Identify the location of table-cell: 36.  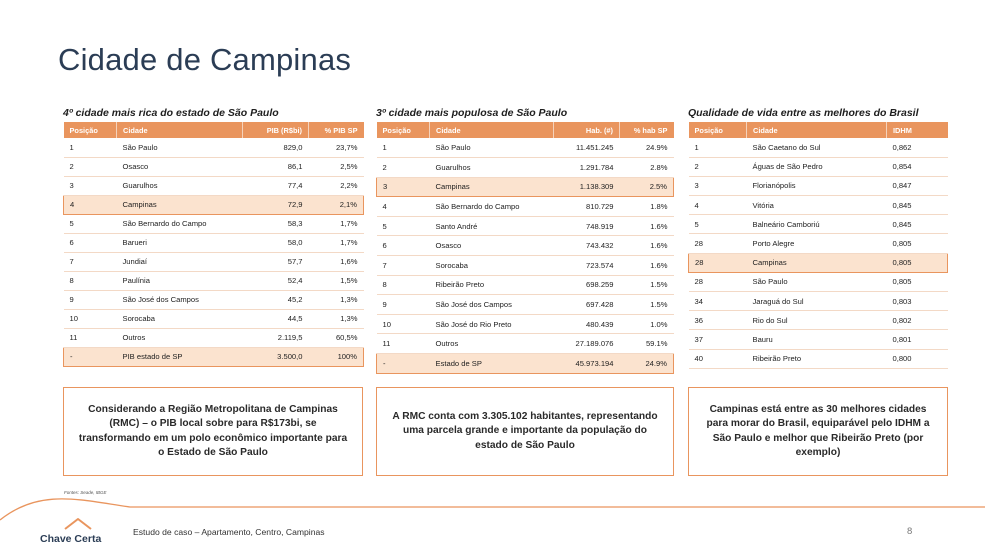
(717, 320).